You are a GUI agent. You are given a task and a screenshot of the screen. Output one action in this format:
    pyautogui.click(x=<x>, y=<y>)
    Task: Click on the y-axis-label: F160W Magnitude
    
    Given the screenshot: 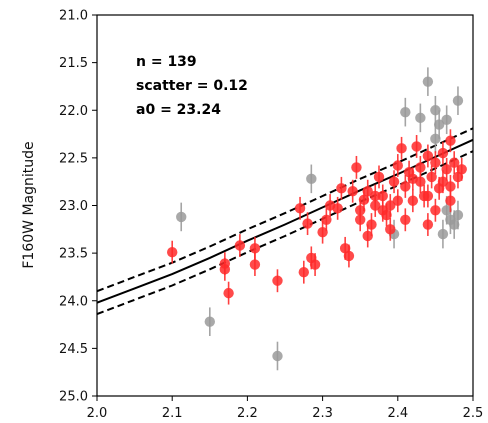 What is the action you would take?
    pyautogui.click(x=29, y=204)
    